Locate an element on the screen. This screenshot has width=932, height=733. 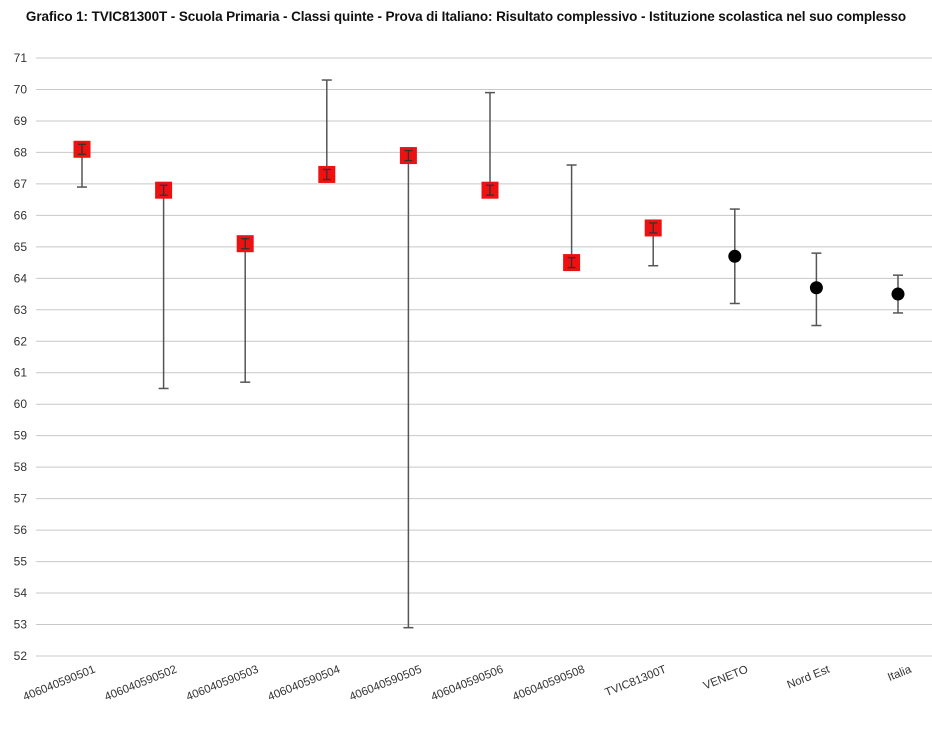
x-tick-label: 406040590508 is located at coordinates (549, 684).